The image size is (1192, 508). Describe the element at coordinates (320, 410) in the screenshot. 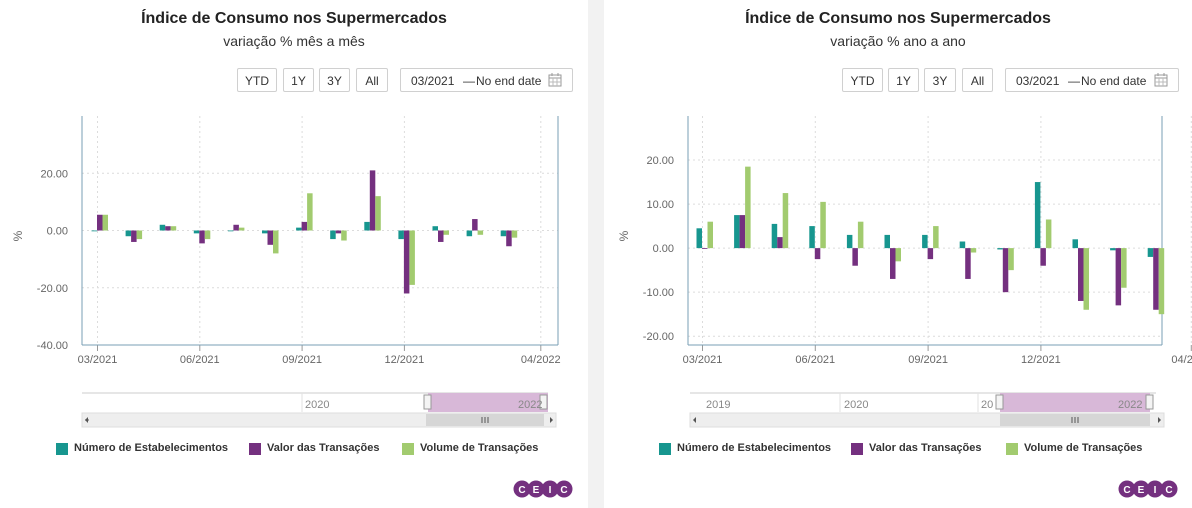

I see `navigator: 2020 2022` at that location.